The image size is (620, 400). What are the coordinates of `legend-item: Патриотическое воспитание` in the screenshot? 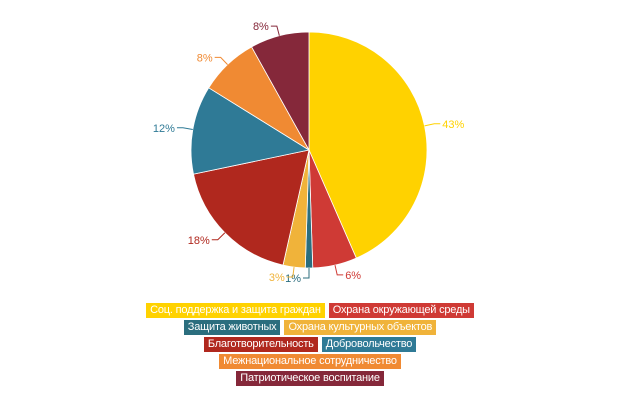 It's located at (310, 378).